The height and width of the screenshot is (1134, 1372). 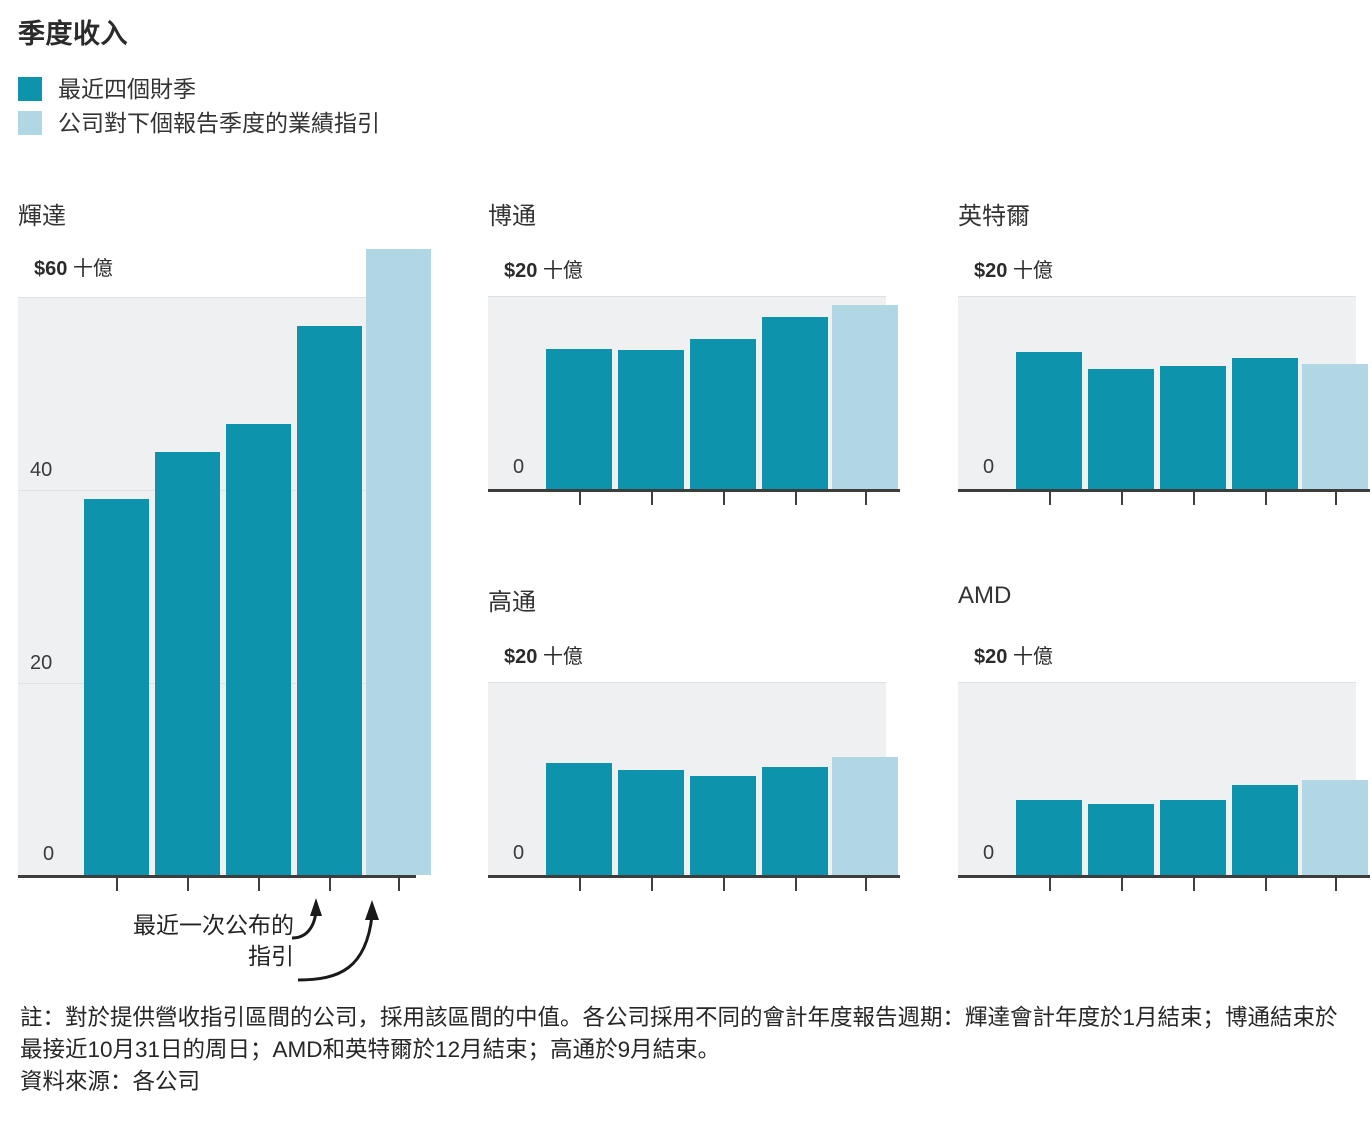 I want to click on panel-broadcom: 博通 $20 十億 0, so click(x=694, y=356).